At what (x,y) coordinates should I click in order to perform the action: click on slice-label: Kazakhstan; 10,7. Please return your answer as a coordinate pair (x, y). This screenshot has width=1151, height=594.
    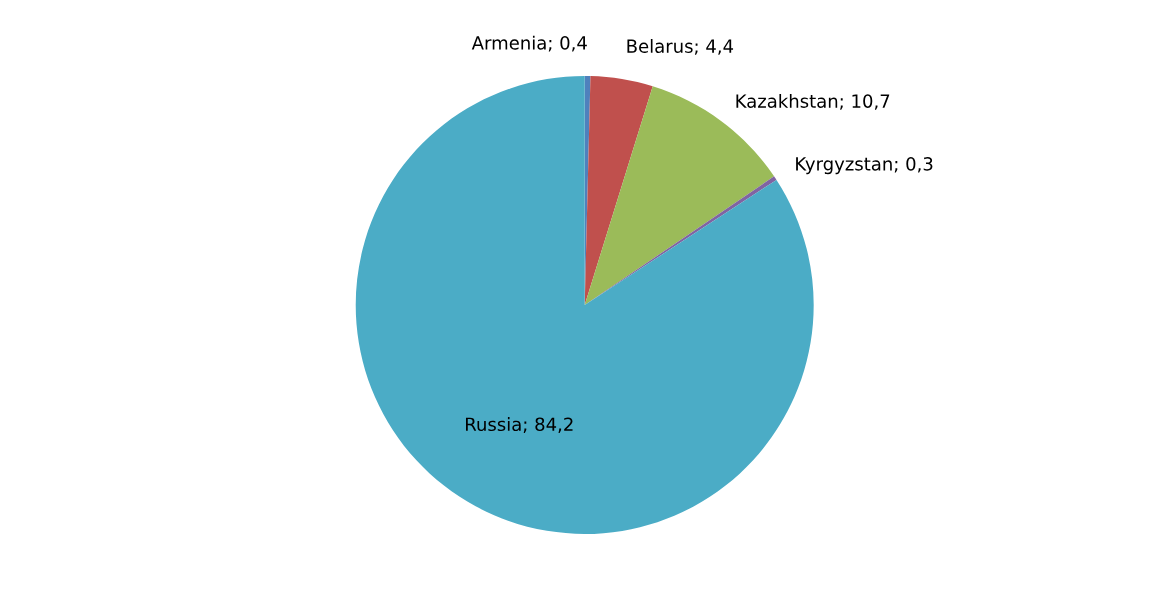
    Looking at the image, I should click on (813, 101).